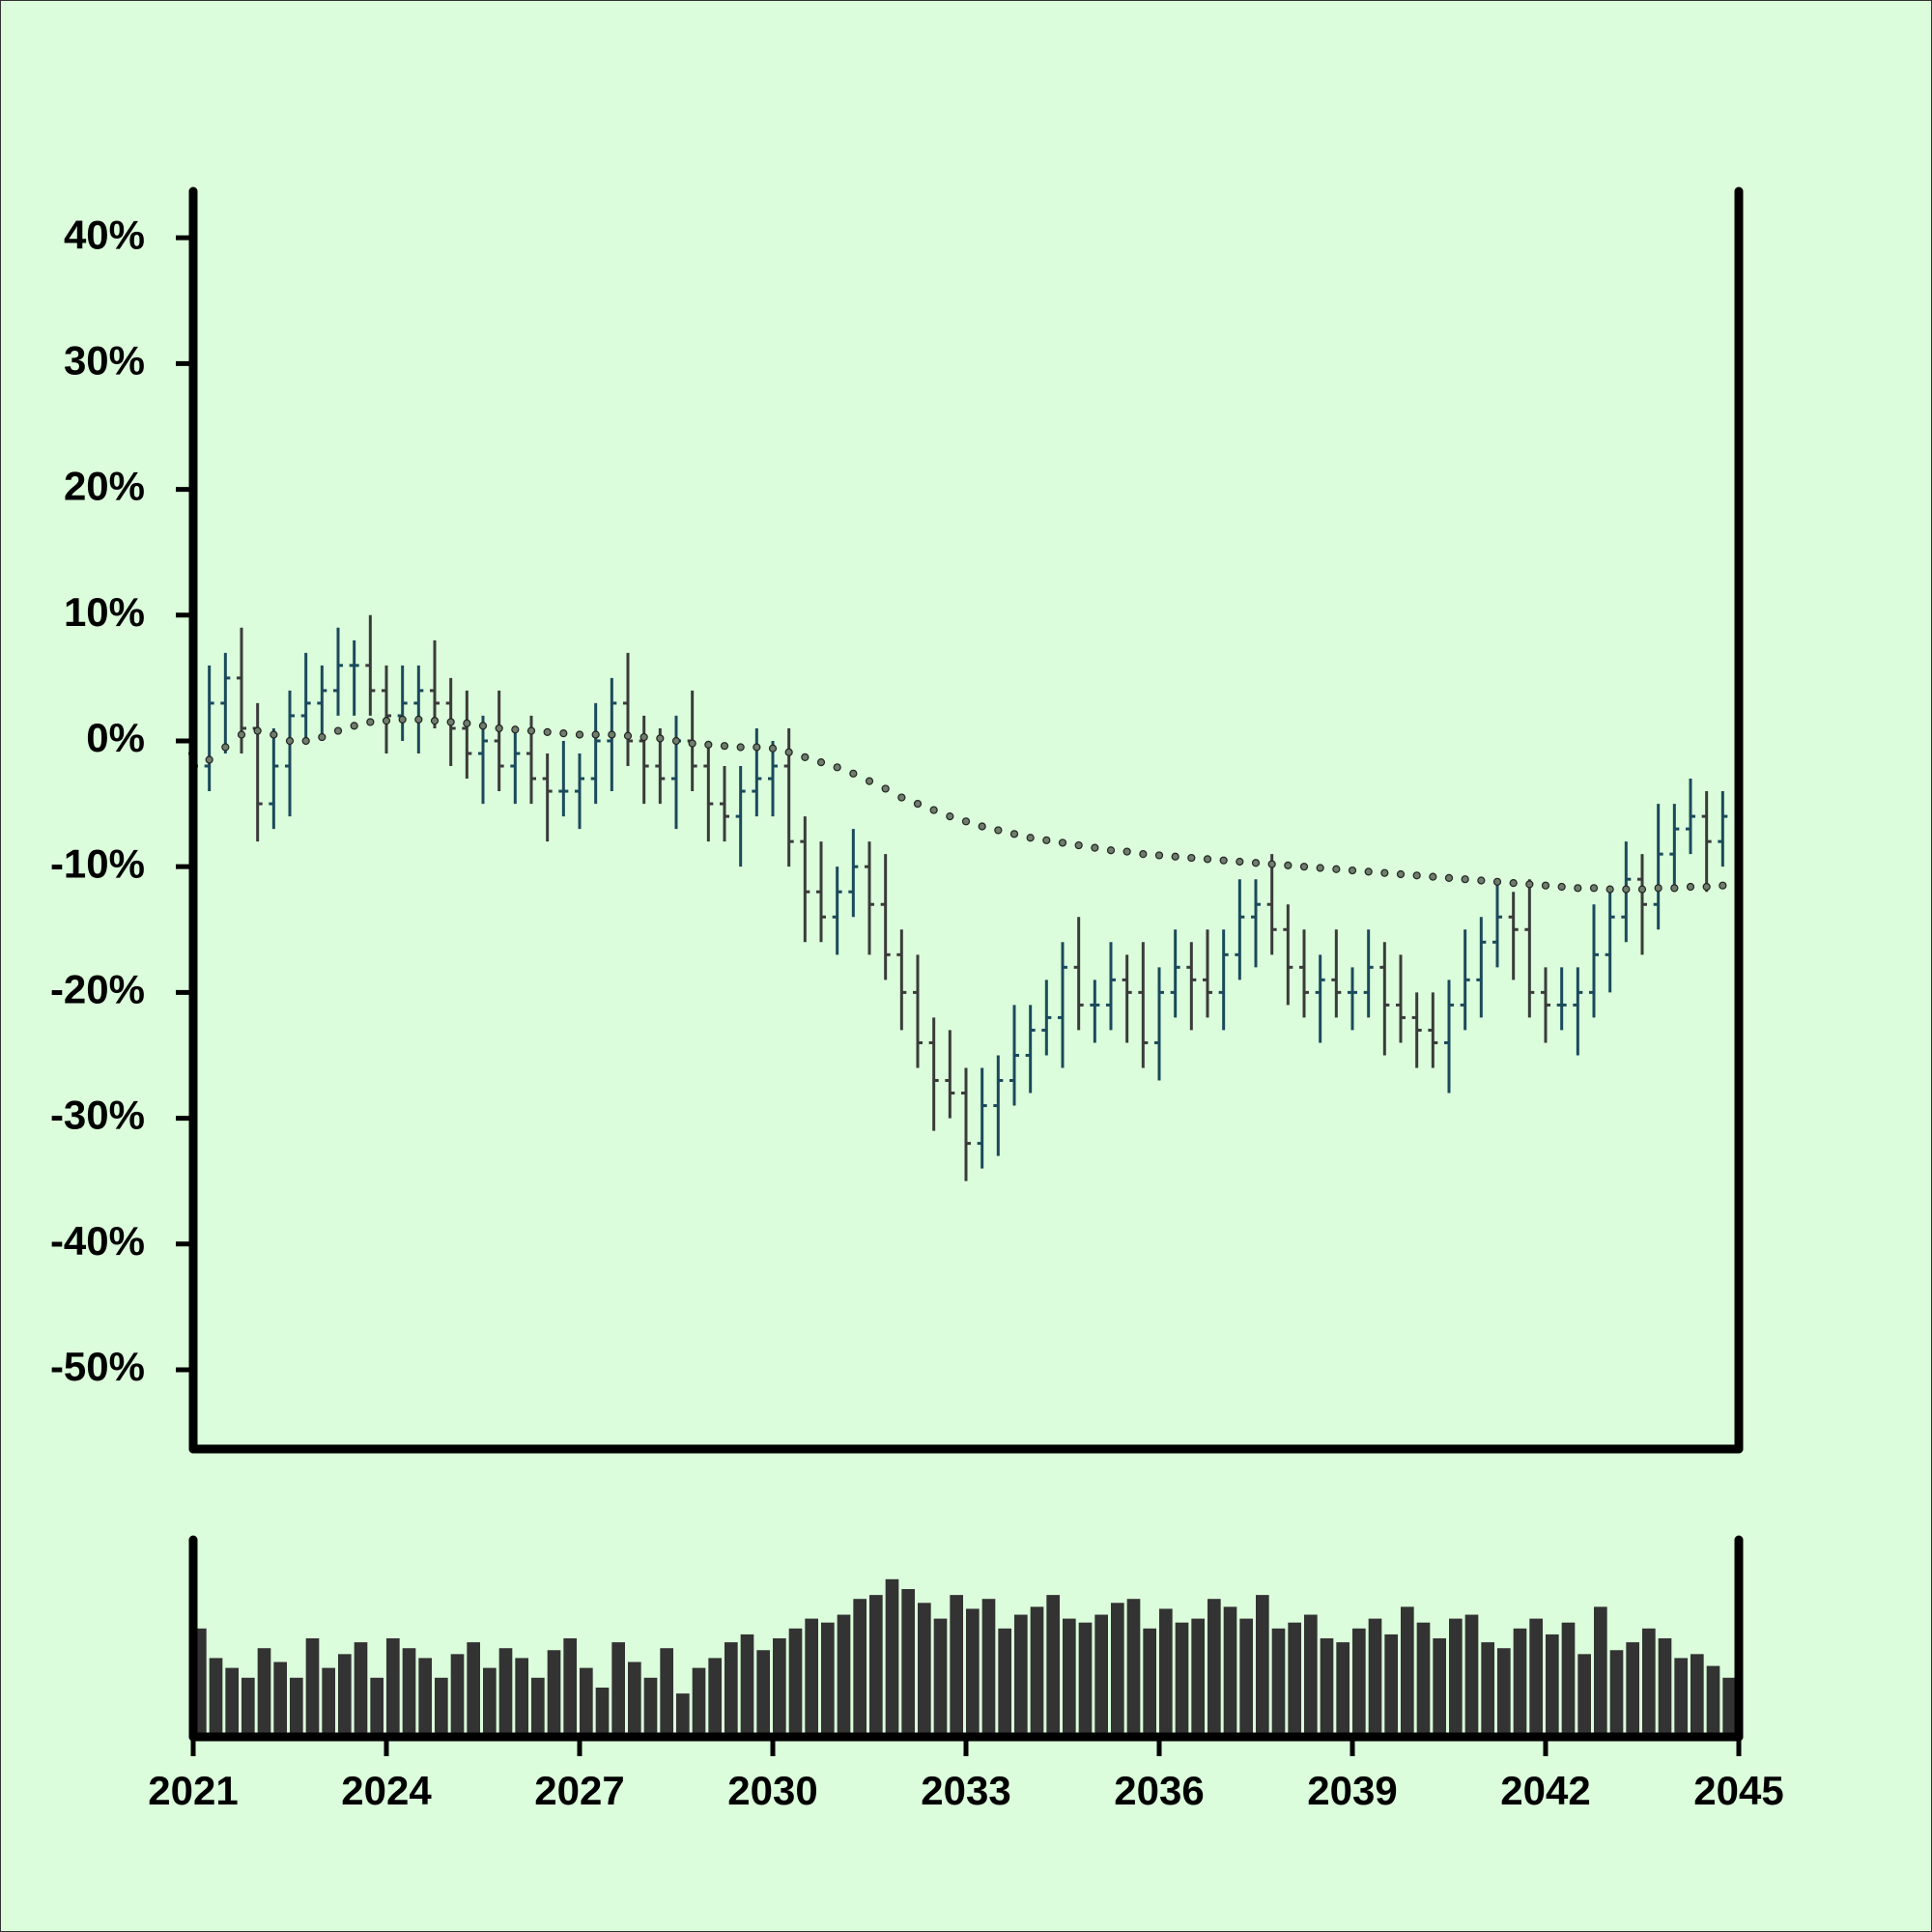  What do you see at coordinates (1352, 1790) in the screenshot?
I see `x-tick-label: 2039` at bounding box center [1352, 1790].